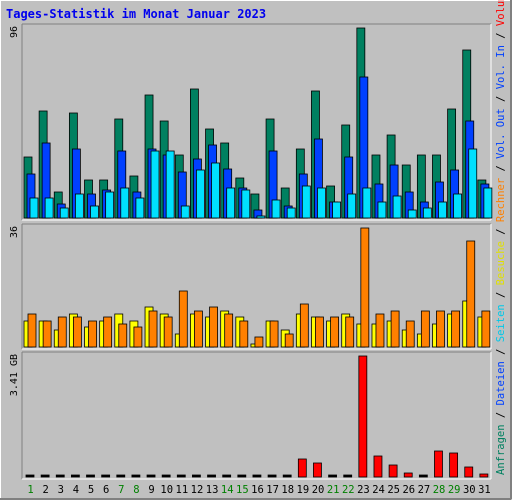 The width and height of the screenshot is (512, 500). I want to click on day-label-15: 15, so click(242, 490).